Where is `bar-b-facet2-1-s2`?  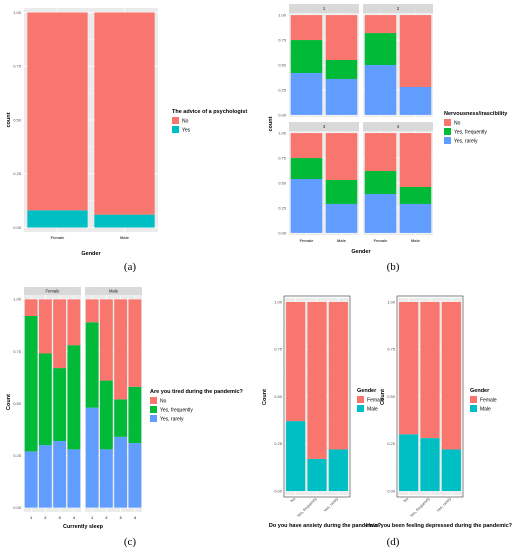 bar-b-facet2-1-s2 is located at coordinates (341, 218).